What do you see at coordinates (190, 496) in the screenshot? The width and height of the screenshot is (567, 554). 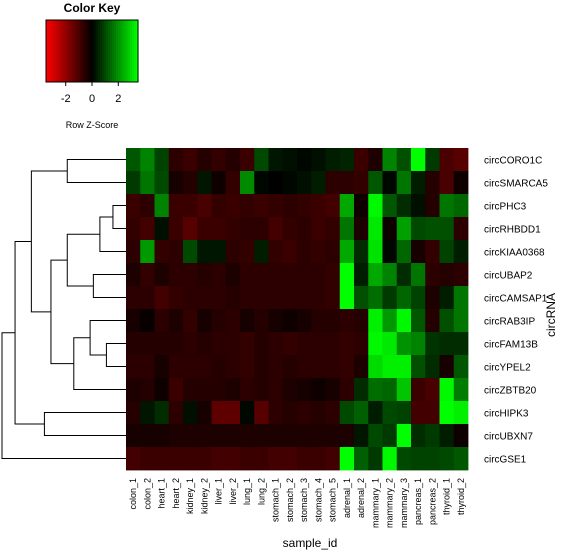 I see `column-label: kidney_1` at bounding box center [190, 496].